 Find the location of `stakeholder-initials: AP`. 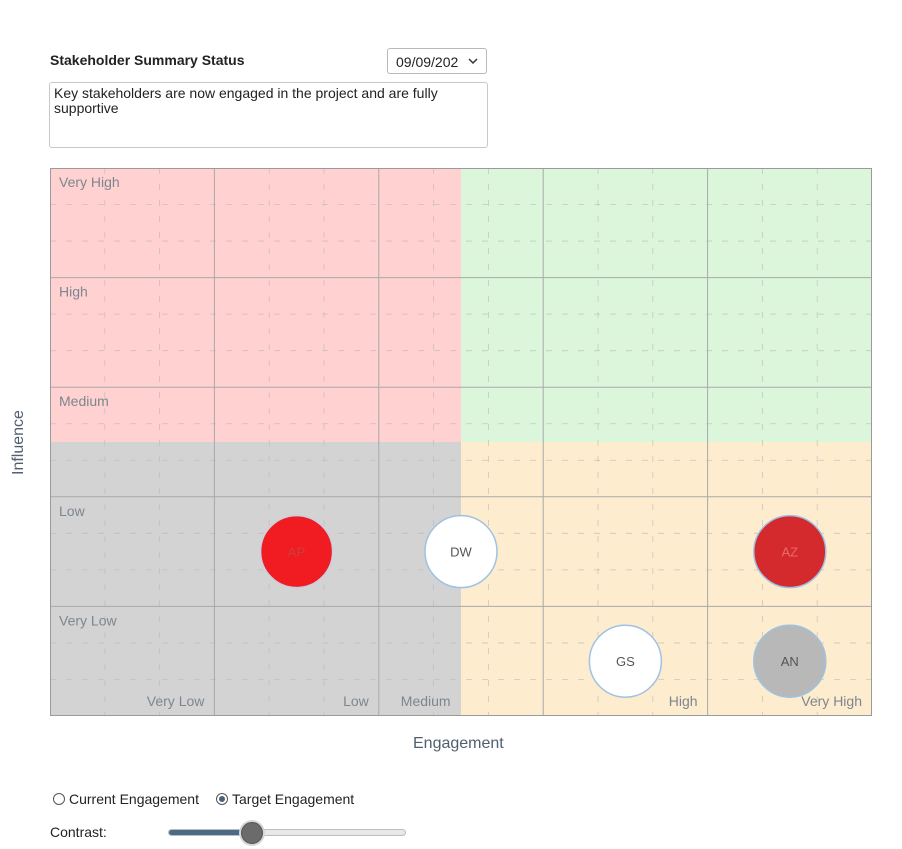

stakeholder-initials: AP is located at coordinates (296, 552).